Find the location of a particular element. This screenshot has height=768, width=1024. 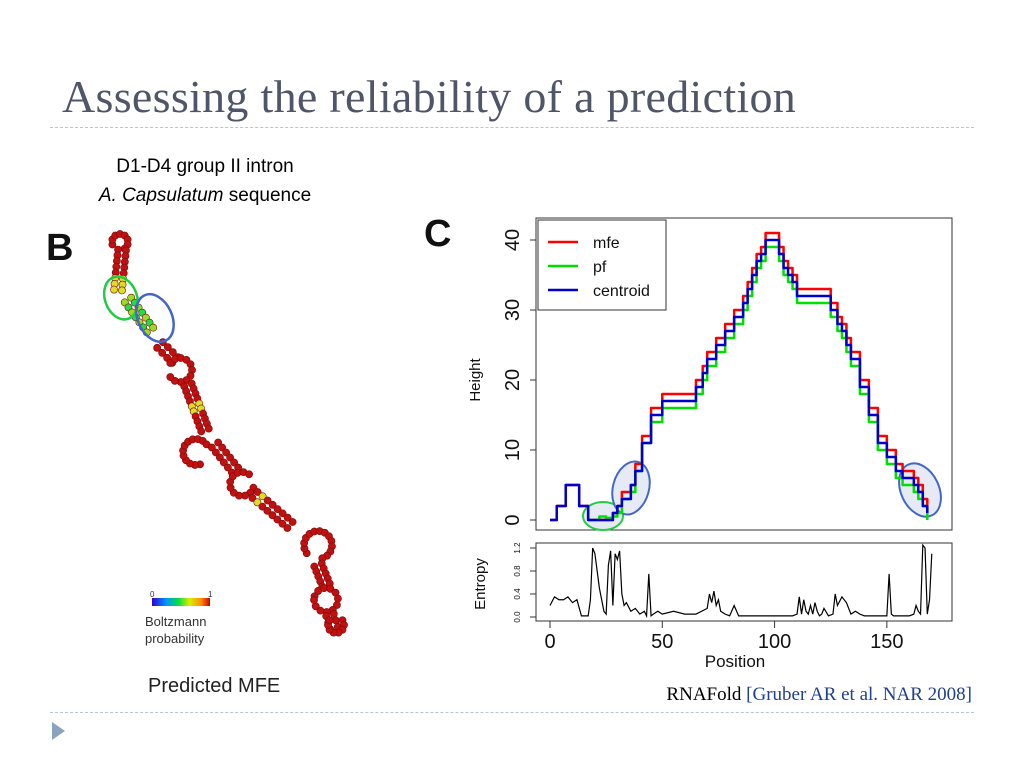

legend-label-centroid: centroid is located at coordinates (621, 291).